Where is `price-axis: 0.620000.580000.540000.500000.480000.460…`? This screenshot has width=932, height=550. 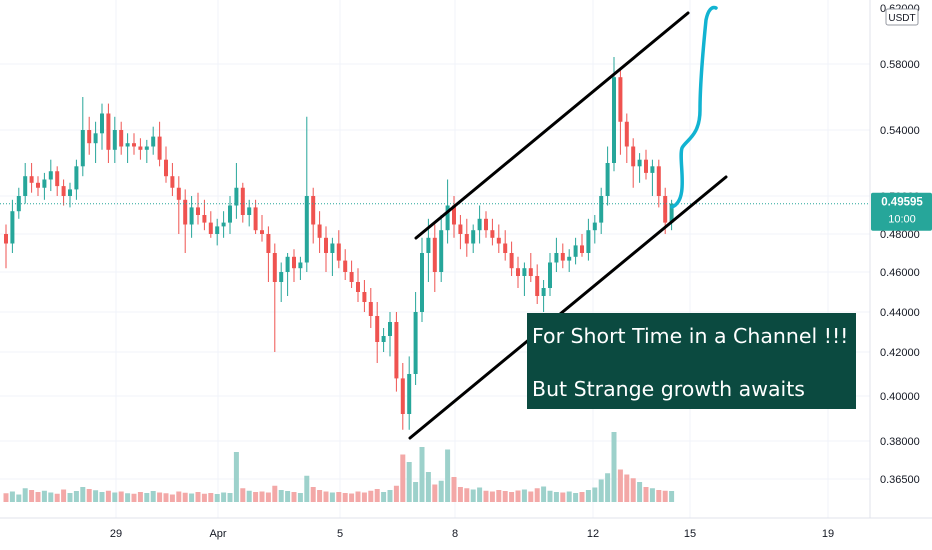
price-axis: 0.620000.580000.540000.500000.480000.460… is located at coordinates (900, 259).